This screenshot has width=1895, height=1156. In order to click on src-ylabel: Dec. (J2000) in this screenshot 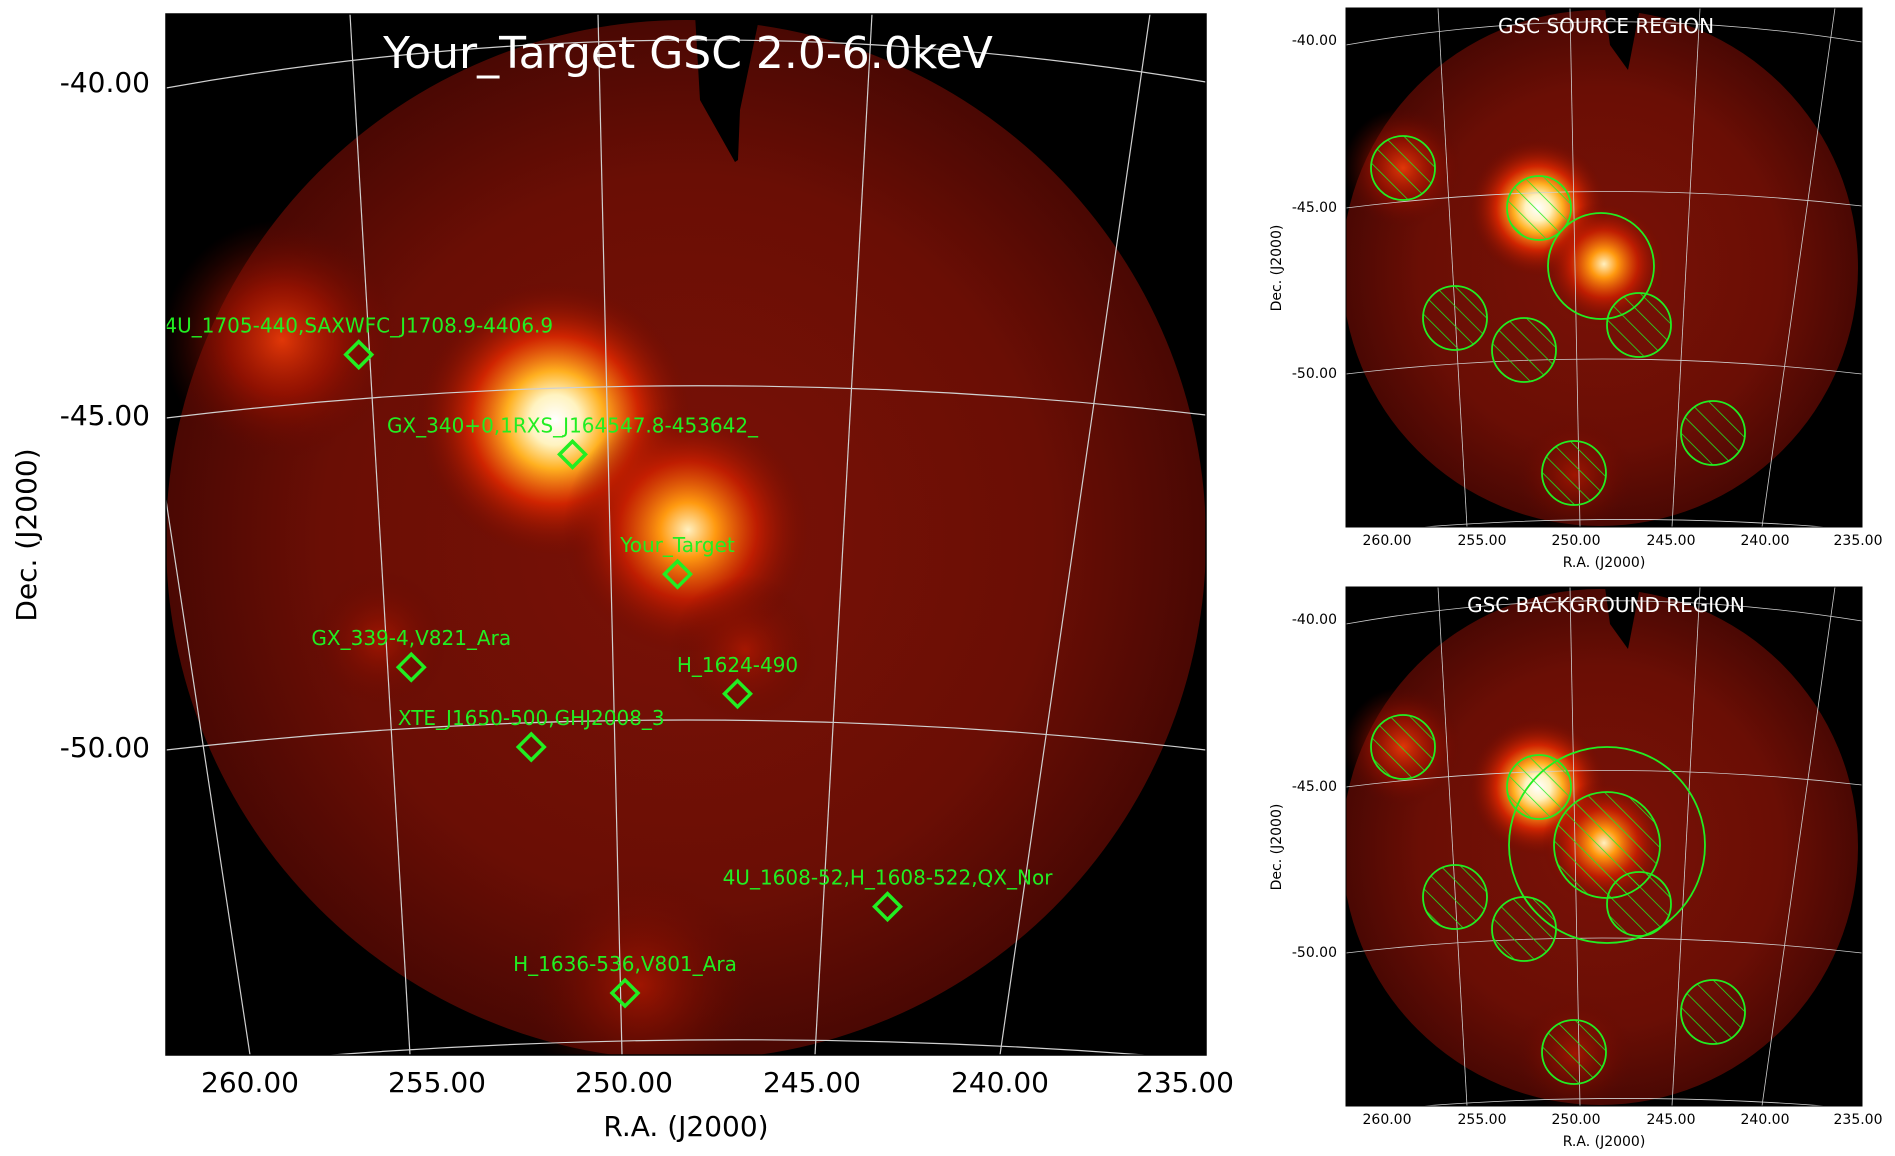, I will do `click(1277, 268)`.